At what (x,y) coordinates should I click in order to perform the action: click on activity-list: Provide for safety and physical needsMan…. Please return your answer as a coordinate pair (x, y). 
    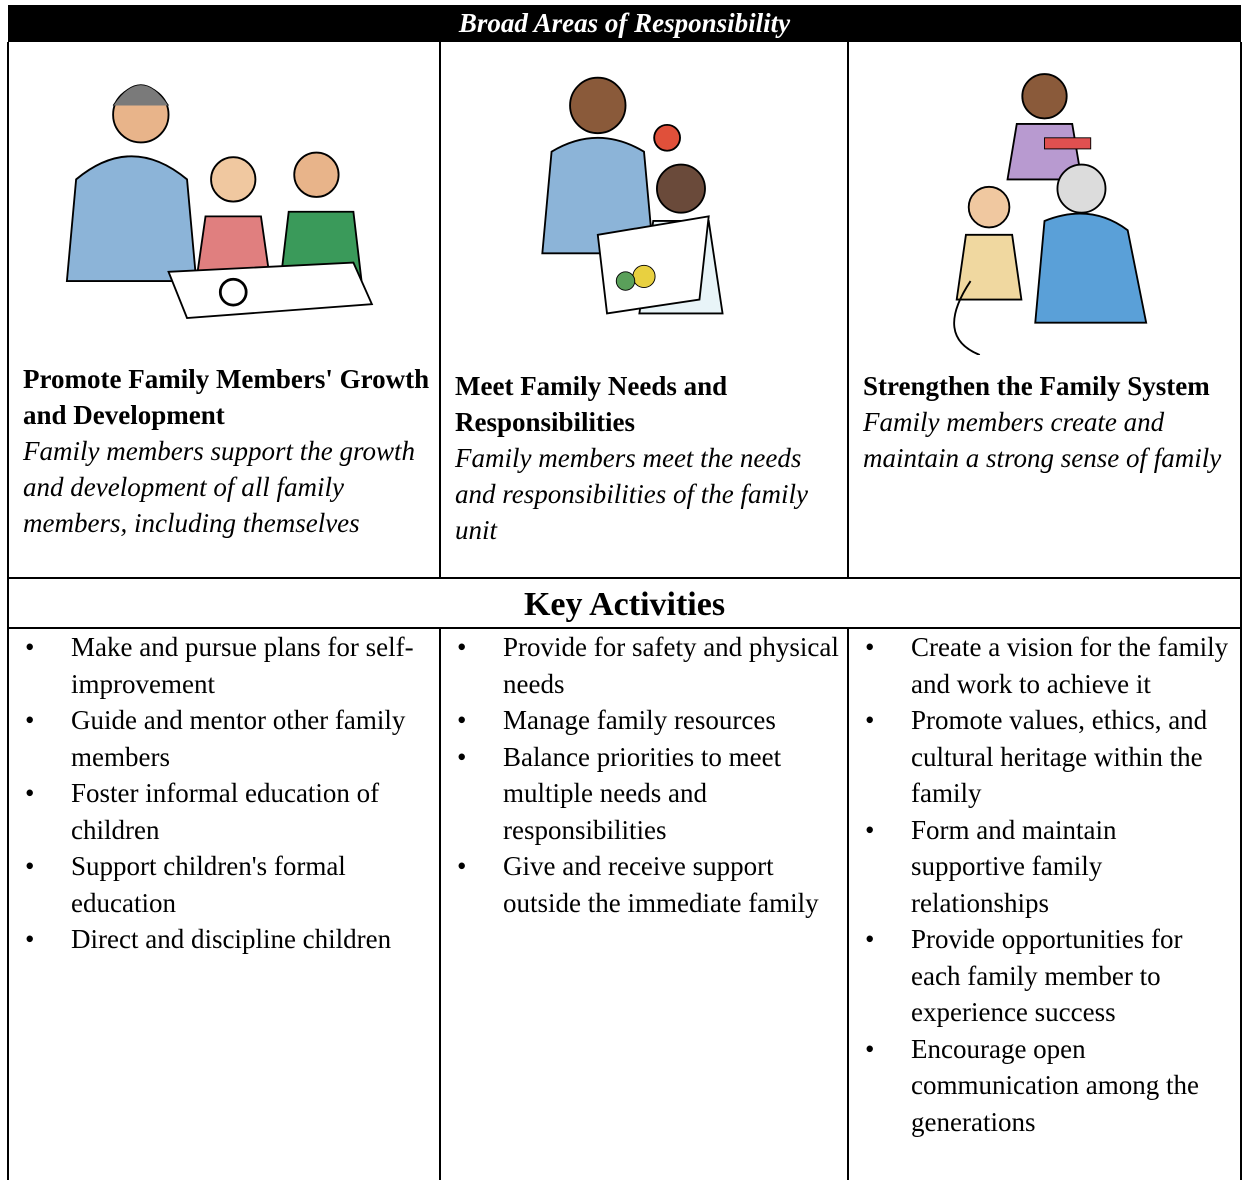
    Looking at the image, I should click on (645, 775).